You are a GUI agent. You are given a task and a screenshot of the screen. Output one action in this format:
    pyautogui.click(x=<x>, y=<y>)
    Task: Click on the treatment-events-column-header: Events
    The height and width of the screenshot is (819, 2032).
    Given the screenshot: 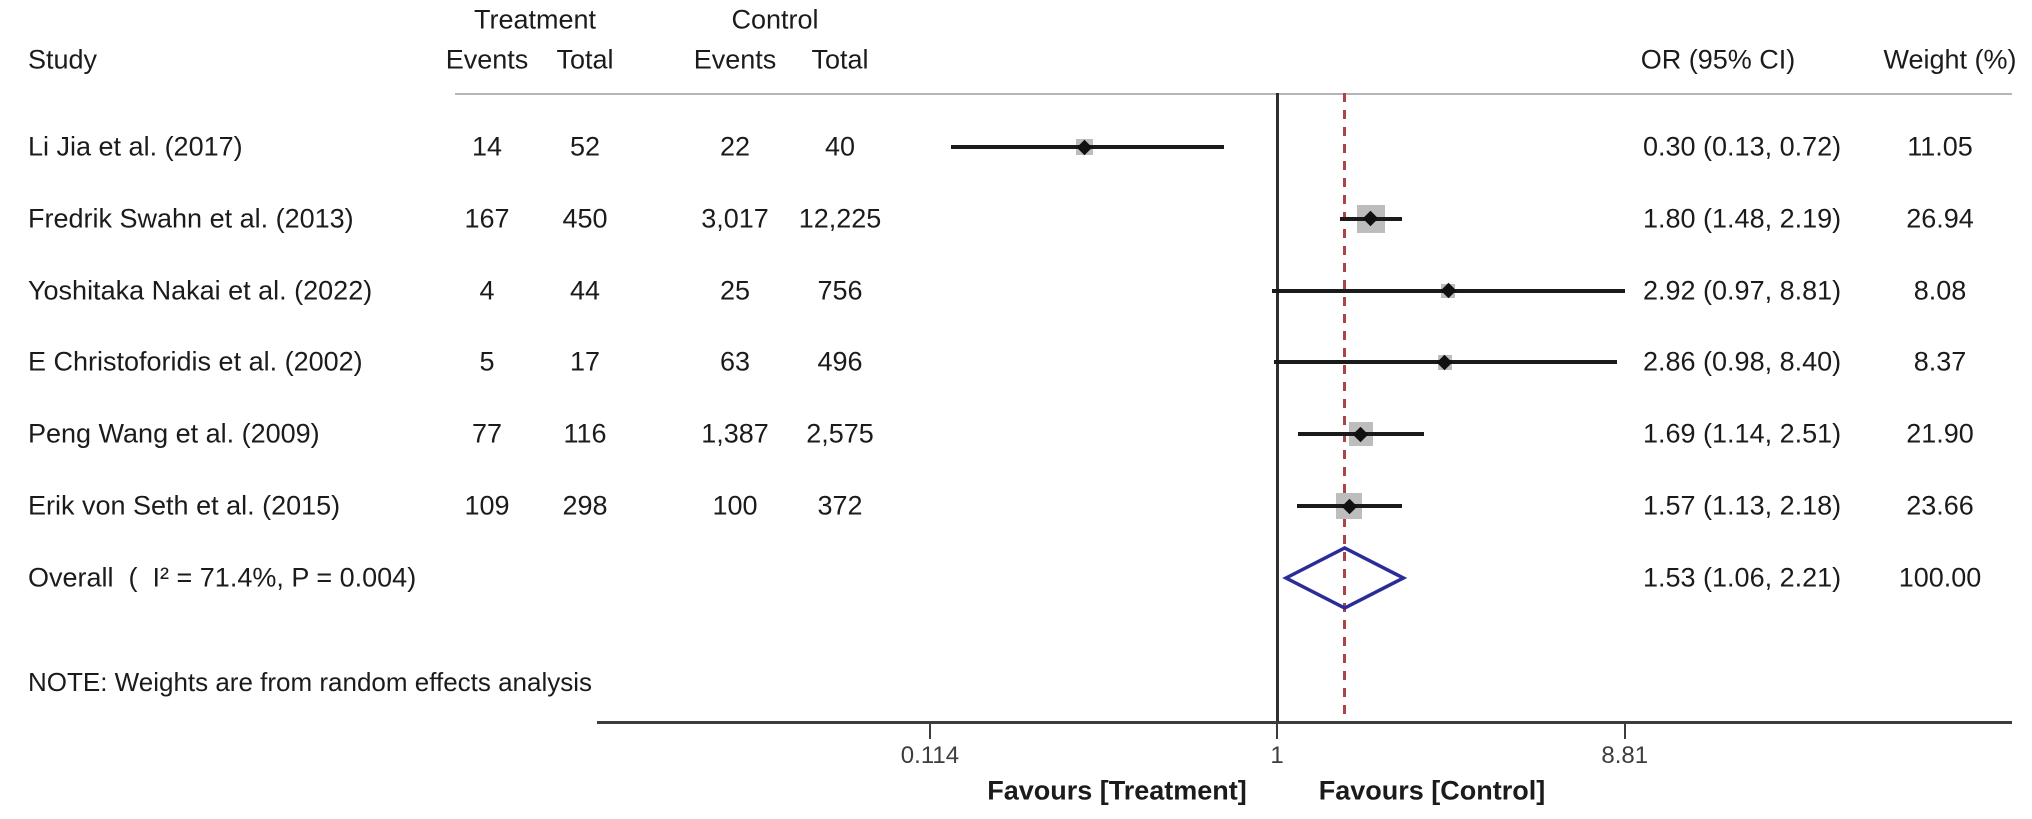 What is the action you would take?
    pyautogui.click(x=487, y=59)
    